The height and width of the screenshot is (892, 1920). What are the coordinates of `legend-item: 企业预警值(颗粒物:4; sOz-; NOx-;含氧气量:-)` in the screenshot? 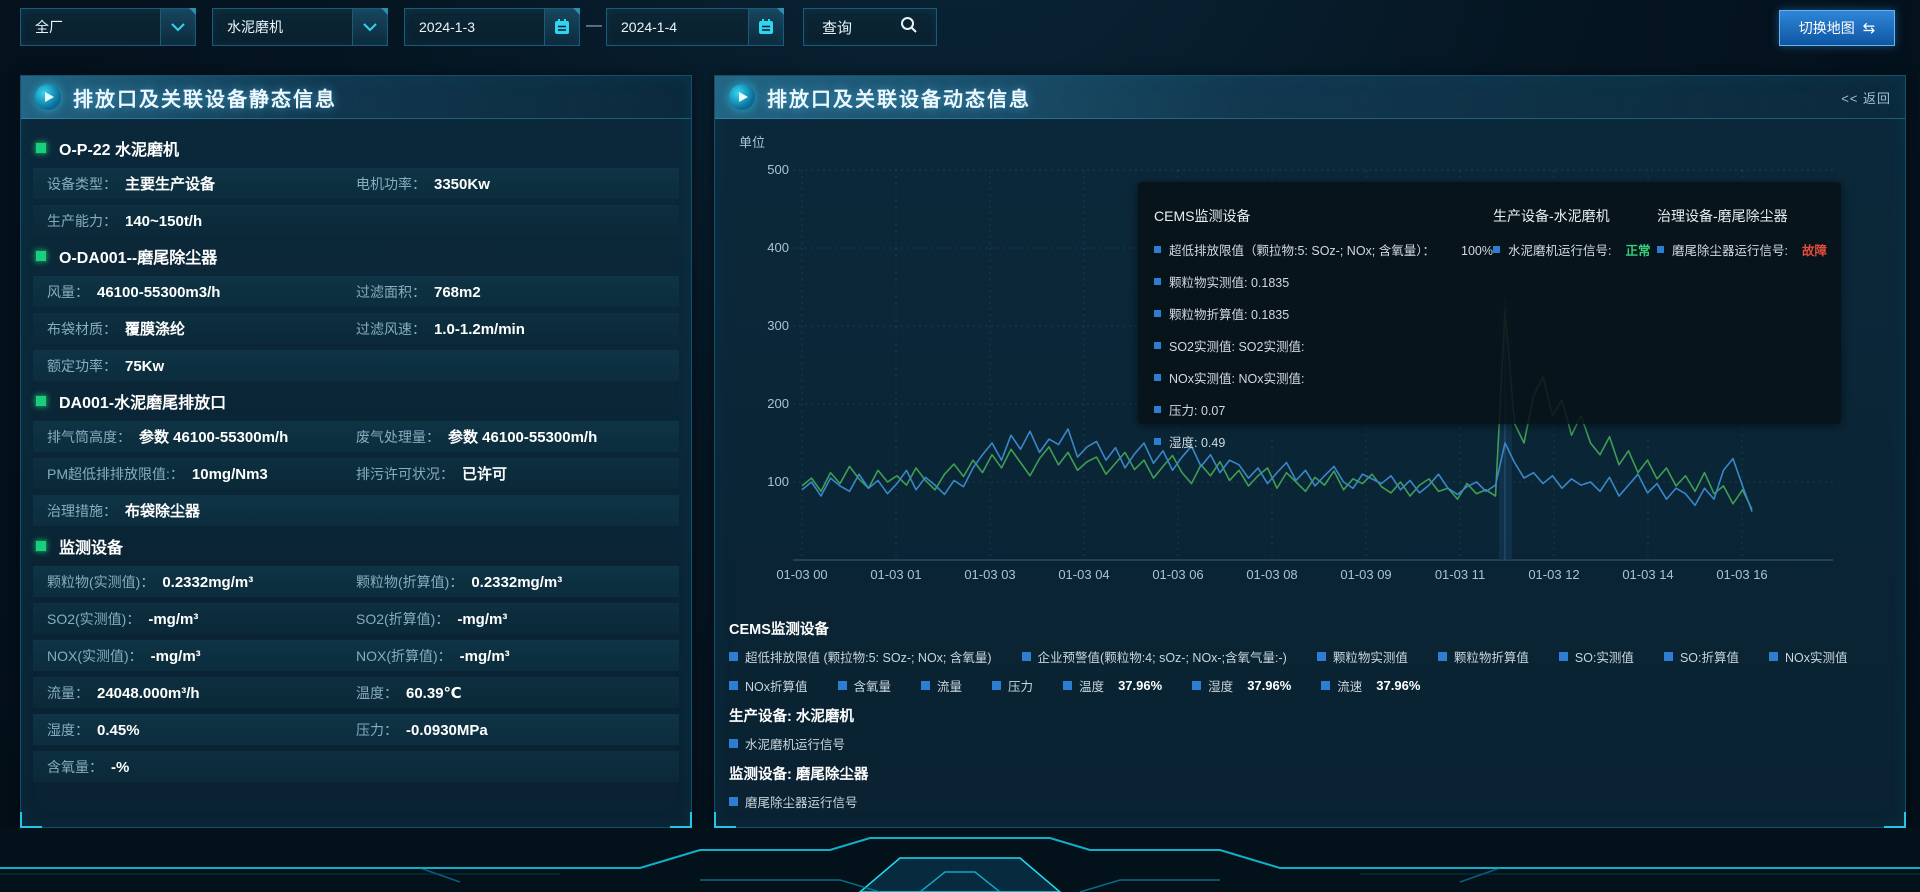 It's located at (1154, 656).